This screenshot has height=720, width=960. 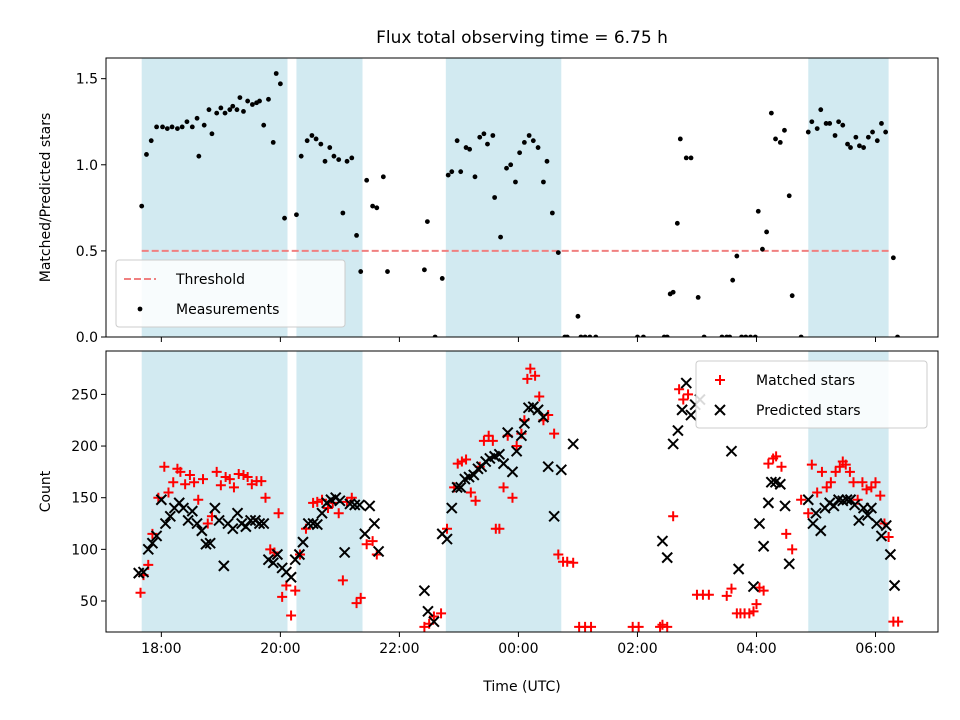 I want to click on x-tick-label: 20:00, so click(x=280, y=649).